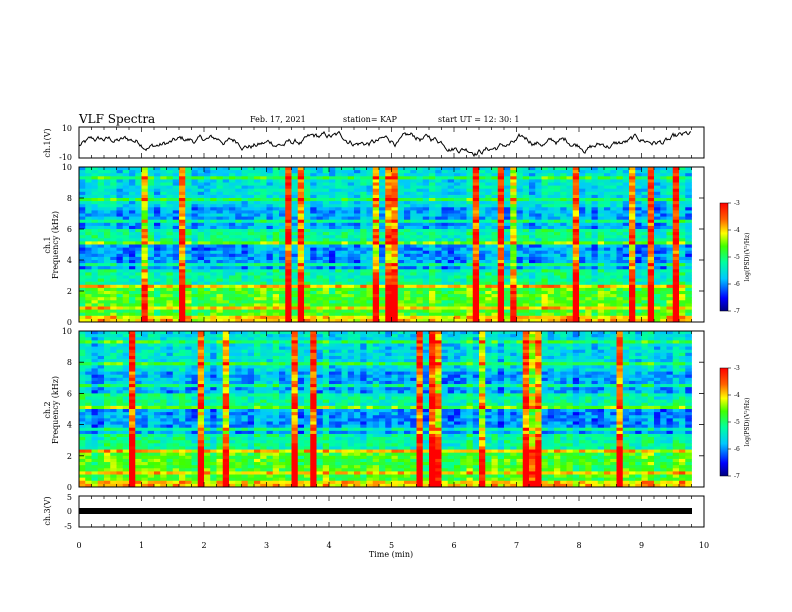  Describe the element at coordinates (69, 322) in the screenshot. I see `ch1-spec-ytick-label: 0` at that location.